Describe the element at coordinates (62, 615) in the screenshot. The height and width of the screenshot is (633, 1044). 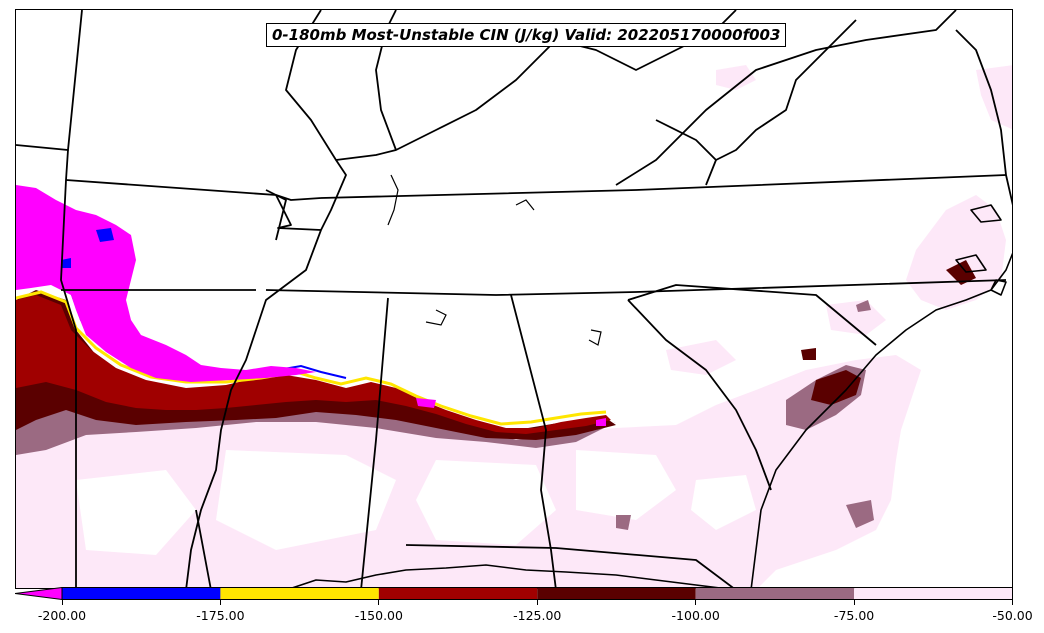
I see `colorbar-tick-label: -200.00` at that location.